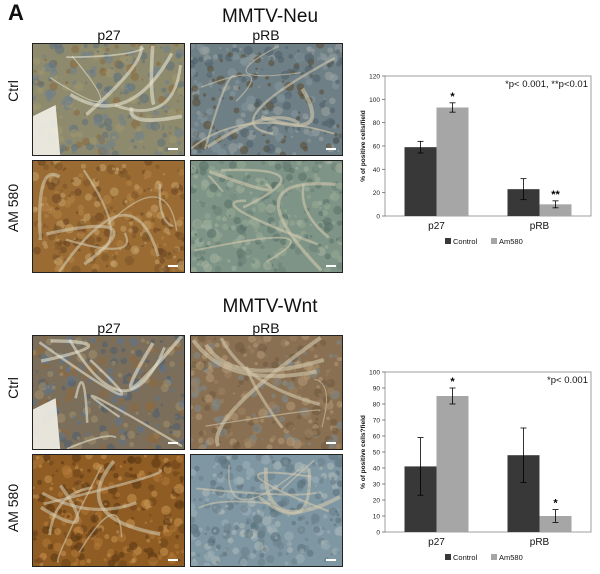  I want to click on micrograph-neu-am580-p27, so click(108, 216).